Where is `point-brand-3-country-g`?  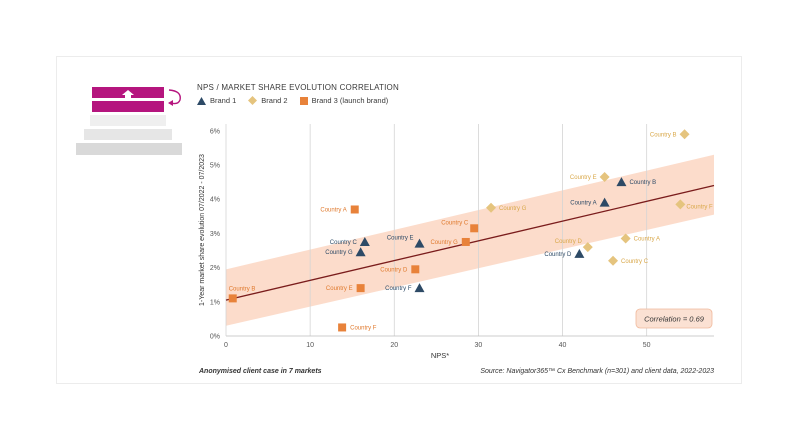
point-brand-3-country-g is located at coordinates (465, 241).